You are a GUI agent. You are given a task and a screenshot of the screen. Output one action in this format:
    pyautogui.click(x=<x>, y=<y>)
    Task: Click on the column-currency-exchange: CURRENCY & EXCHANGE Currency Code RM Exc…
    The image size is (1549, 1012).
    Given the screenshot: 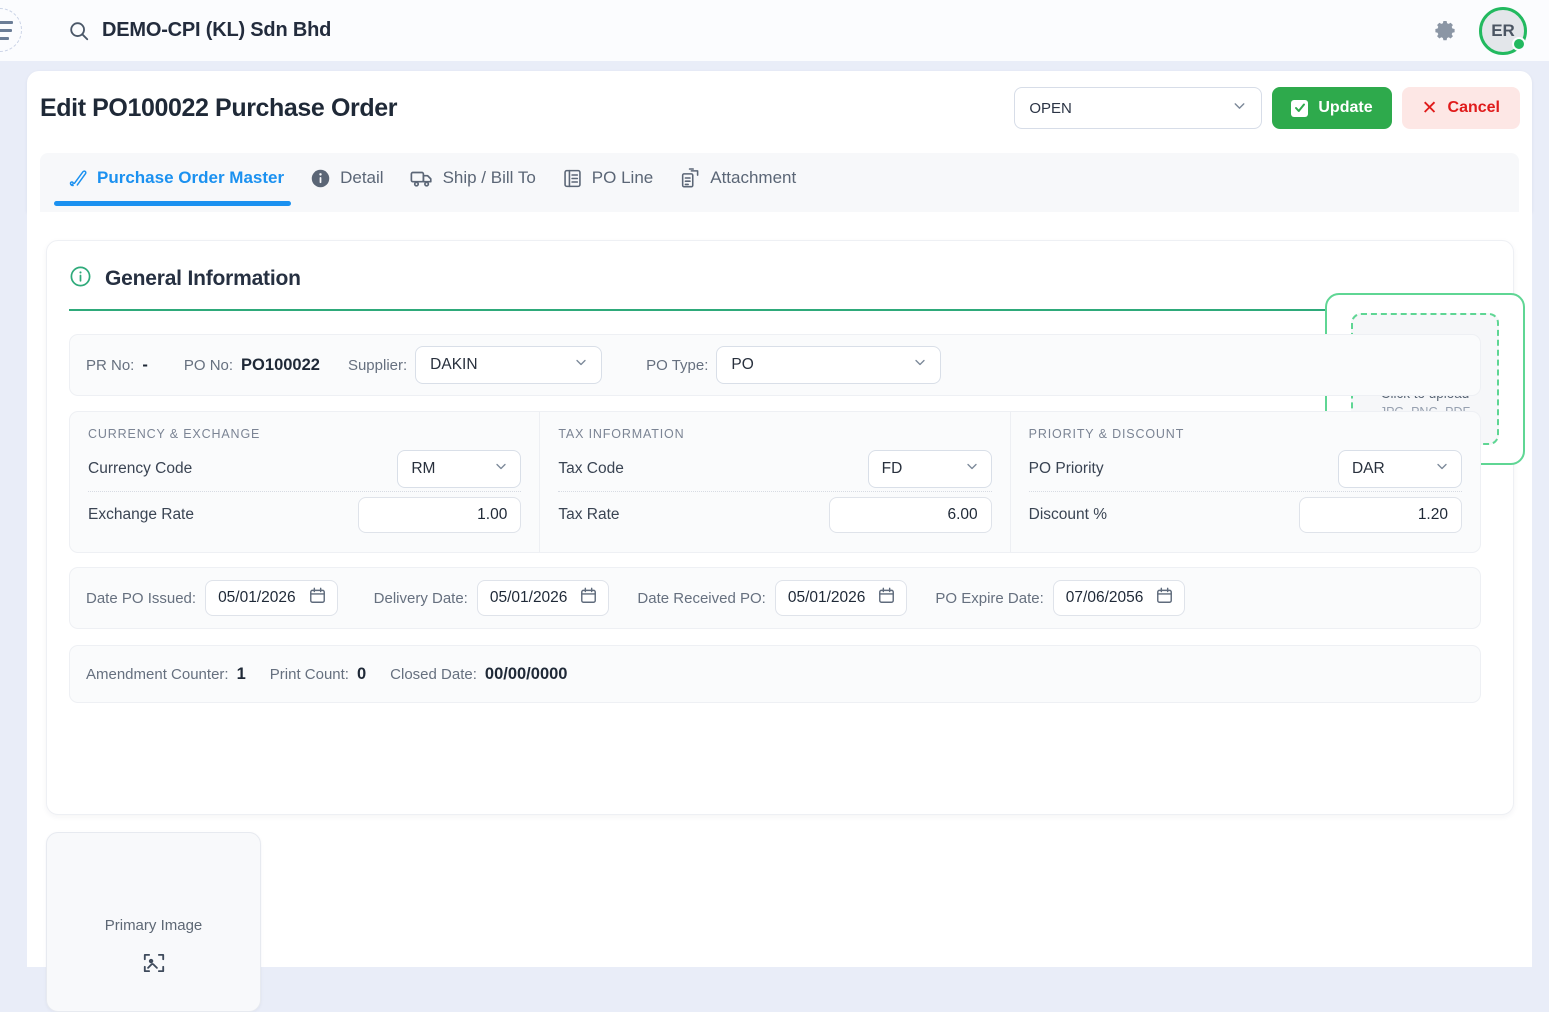 What is the action you would take?
    pyautogui.click(x=304, y=482)
    